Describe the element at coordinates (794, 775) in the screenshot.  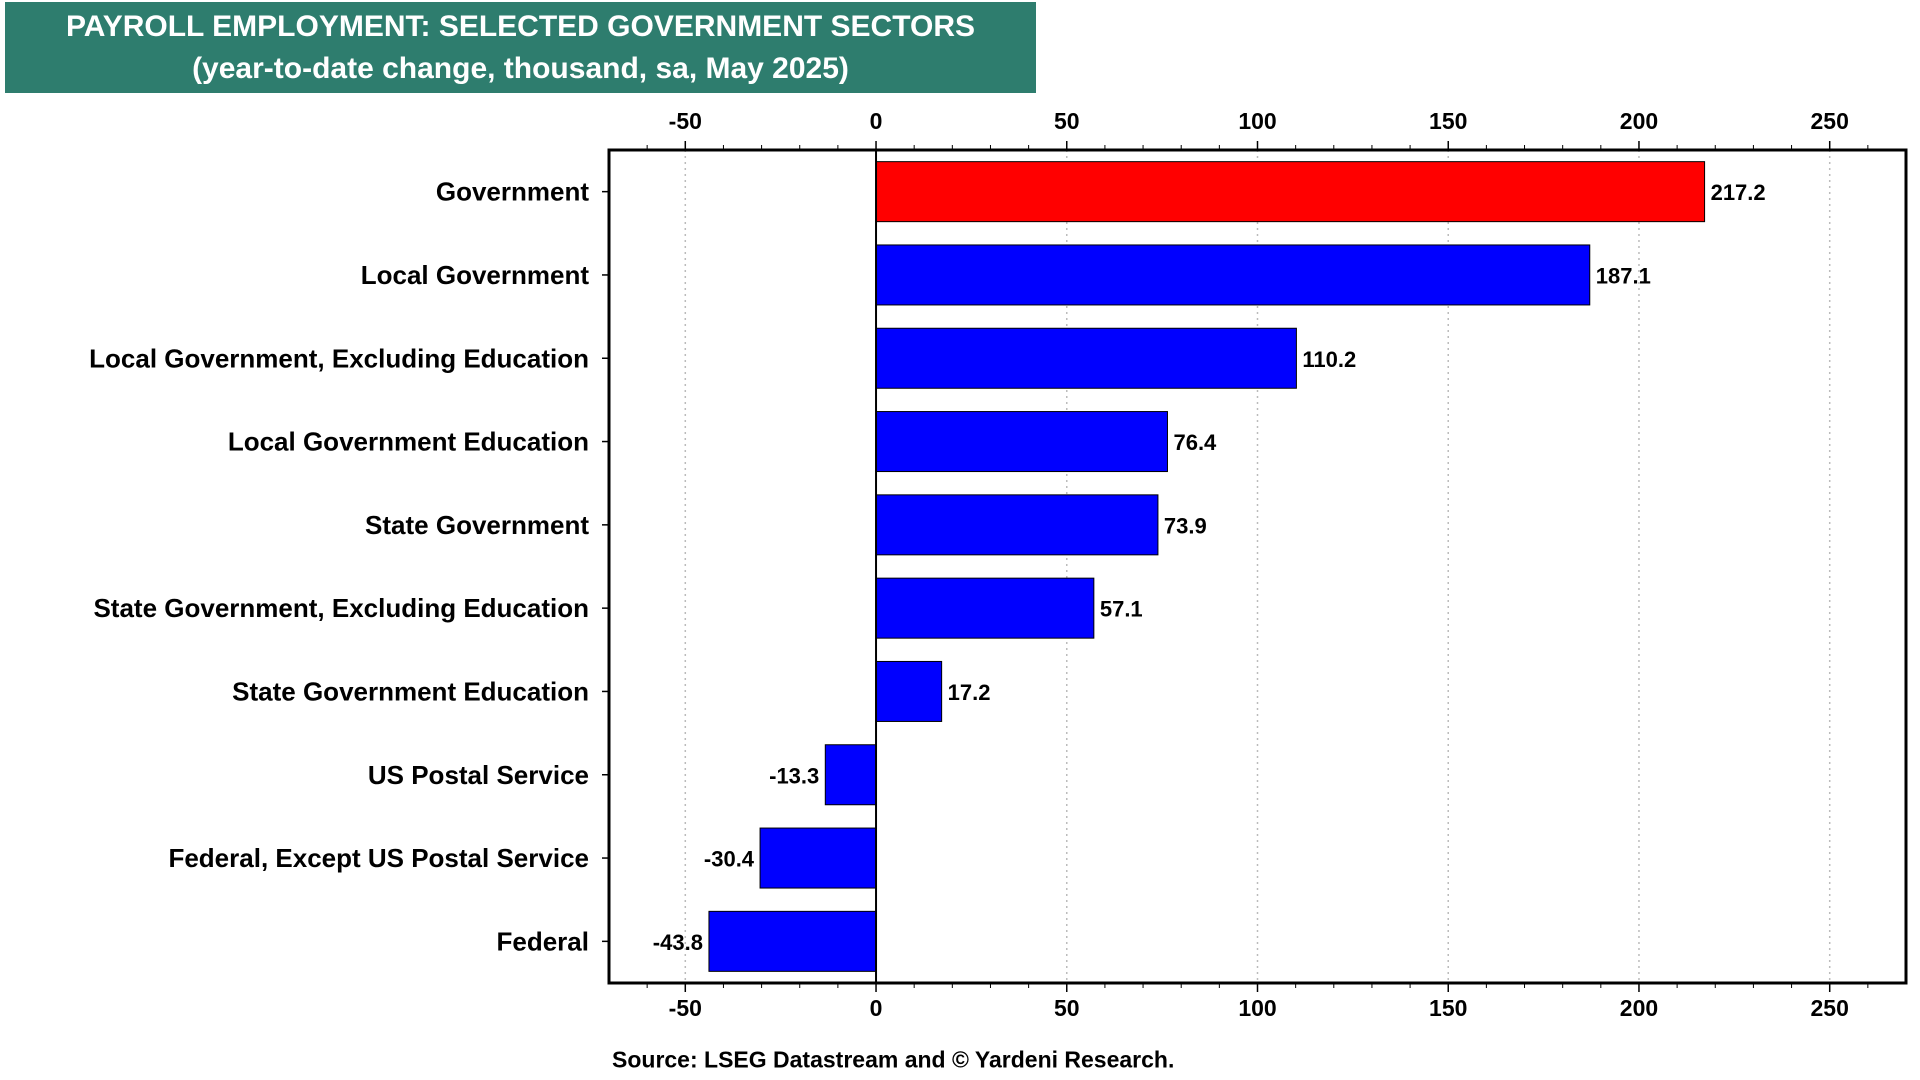
I see `data-label: -13.3` at that location.